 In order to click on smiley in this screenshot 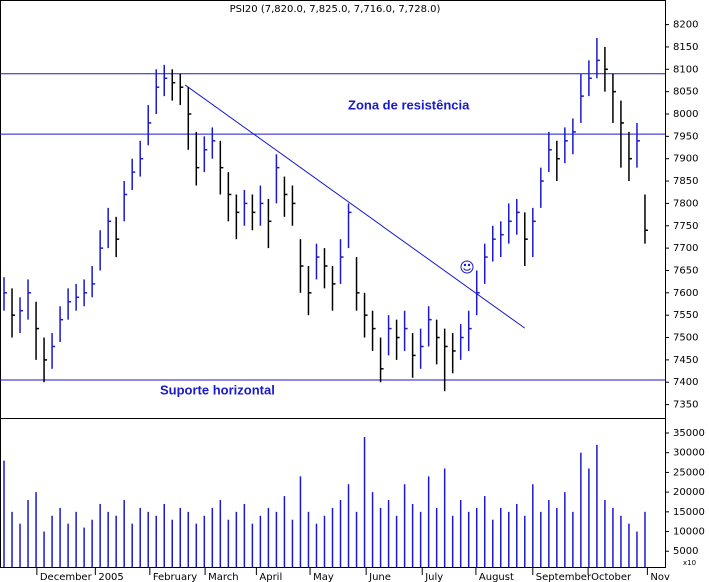, I will do `click(467, 267)`.